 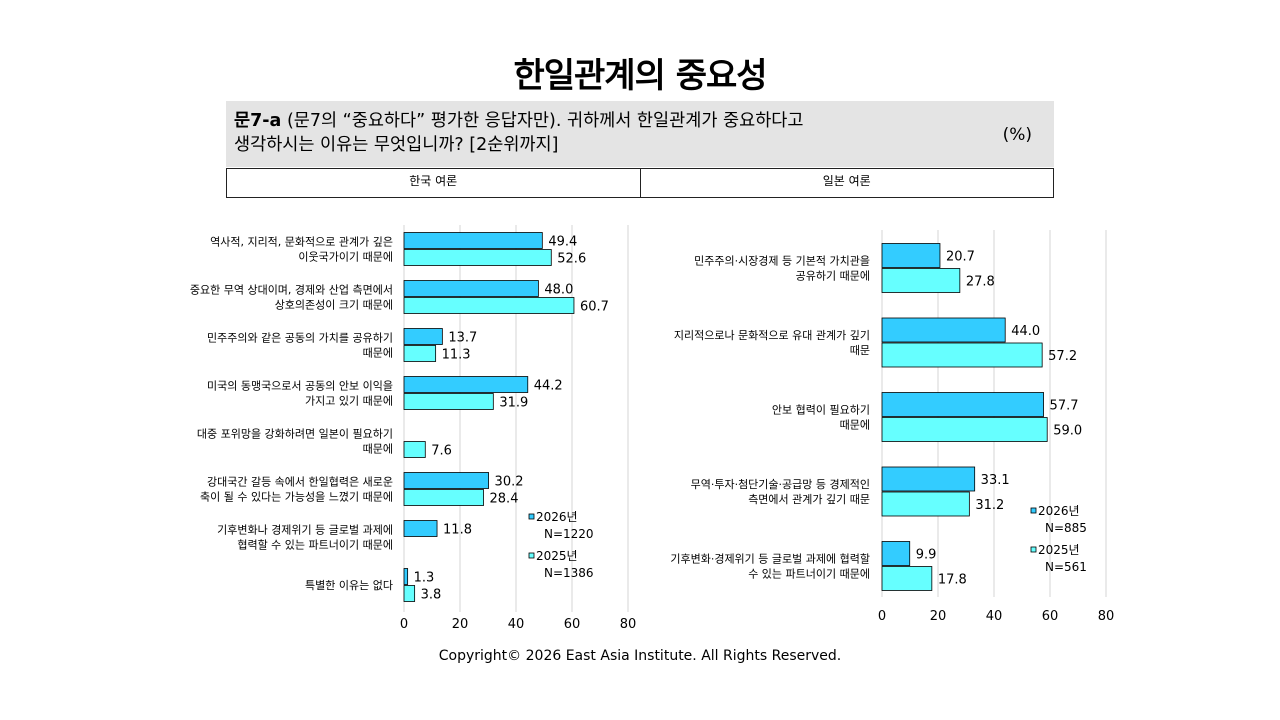 What do you see at coordinates (772, 335) in the screenshot?
I see `category-label: 지리적으로나 문화적으로 유대 관계가 깊기` at bounding box center [772, 335].